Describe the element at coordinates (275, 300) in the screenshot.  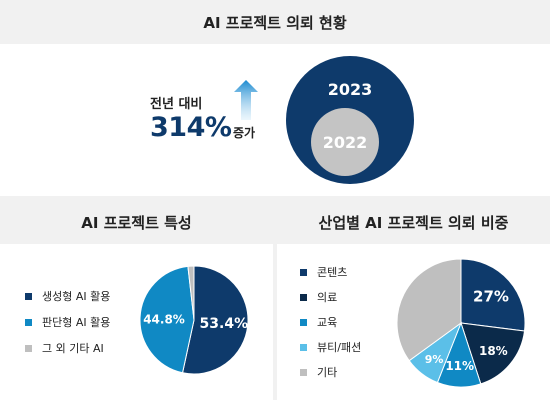
I see `column-divider` at that location.